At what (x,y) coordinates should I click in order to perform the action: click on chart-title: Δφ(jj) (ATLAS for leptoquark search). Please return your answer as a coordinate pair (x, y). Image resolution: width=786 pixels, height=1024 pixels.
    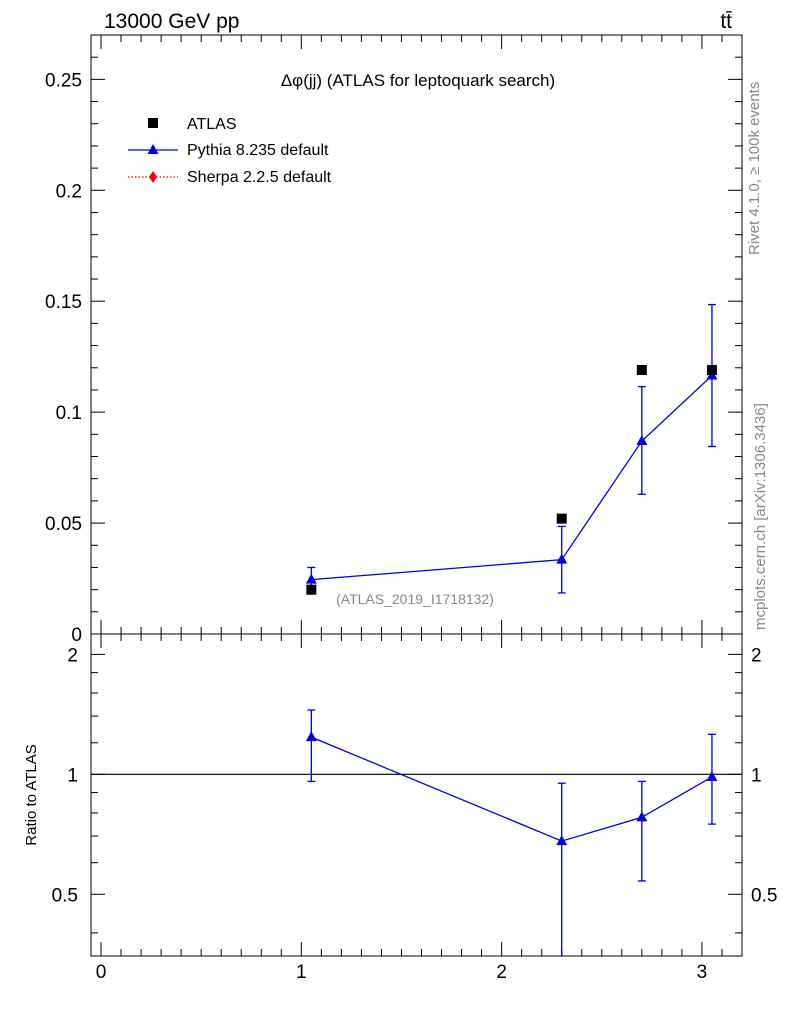
    Looking at the image, I should click on (418, 80).